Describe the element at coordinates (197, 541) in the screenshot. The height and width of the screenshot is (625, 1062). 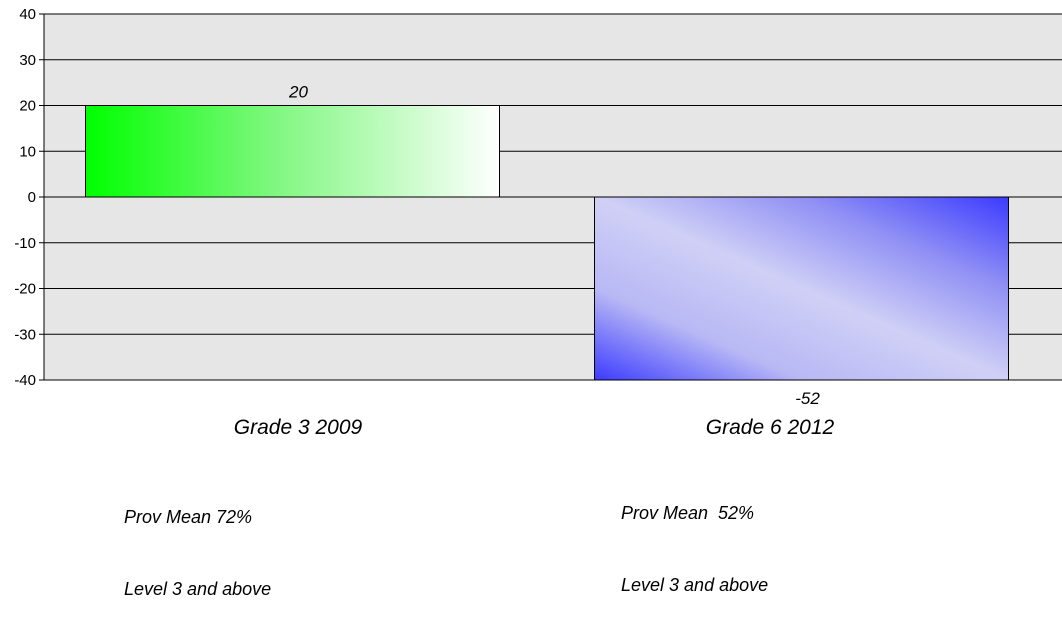
I see `annotation-grade-3-2009: Prov Mean 72% Level 3 and above` at that location.